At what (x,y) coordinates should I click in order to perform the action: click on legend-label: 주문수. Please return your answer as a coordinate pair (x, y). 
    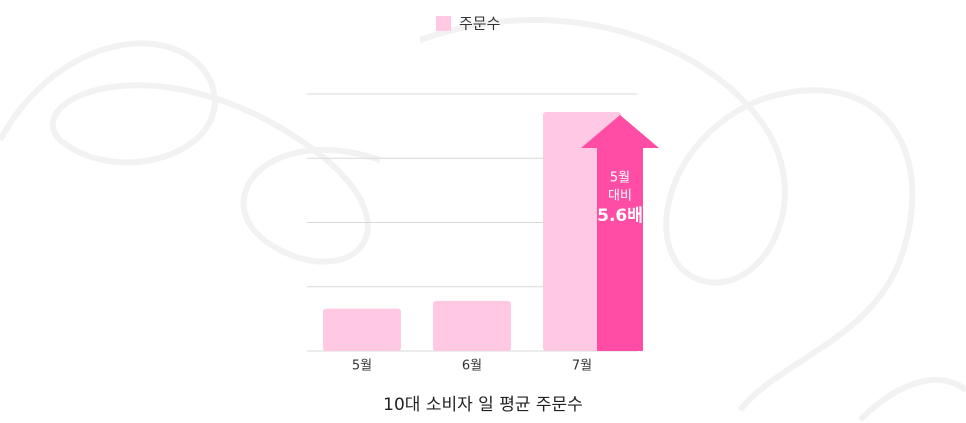
    Looking at the image, I should click on (479, 24).